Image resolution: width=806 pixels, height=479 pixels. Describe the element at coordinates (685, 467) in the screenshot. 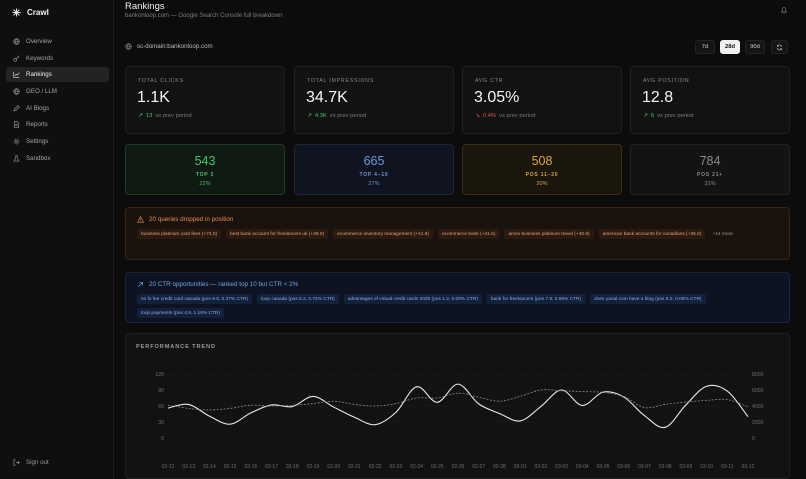

I see `x-tick-label: 03-09` at that location.